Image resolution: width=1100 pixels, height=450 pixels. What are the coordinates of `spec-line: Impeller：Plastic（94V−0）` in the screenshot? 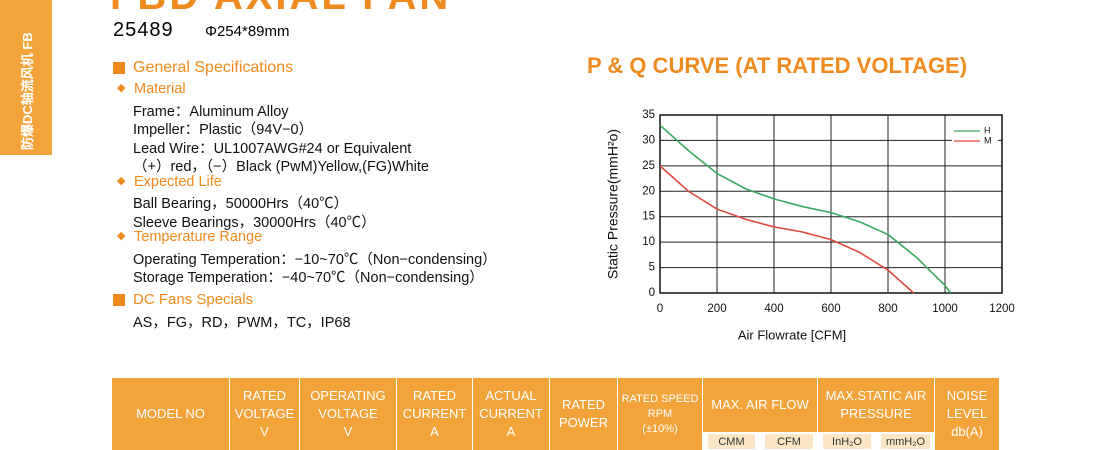 It's located at (223, 130).